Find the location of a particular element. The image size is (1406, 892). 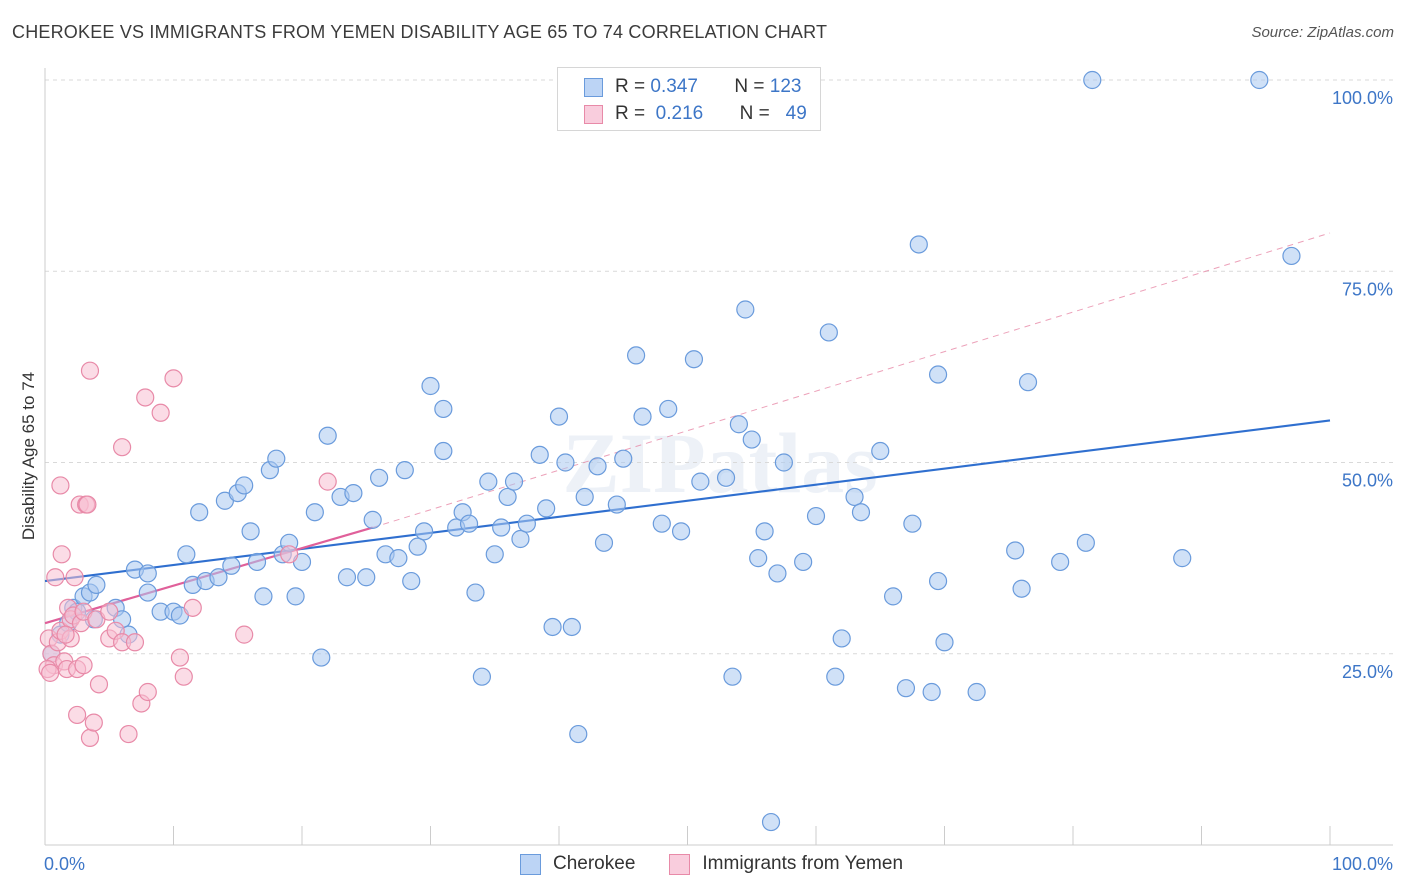

y-tick-label: 75.0% is located at coordinates (1367, 289).